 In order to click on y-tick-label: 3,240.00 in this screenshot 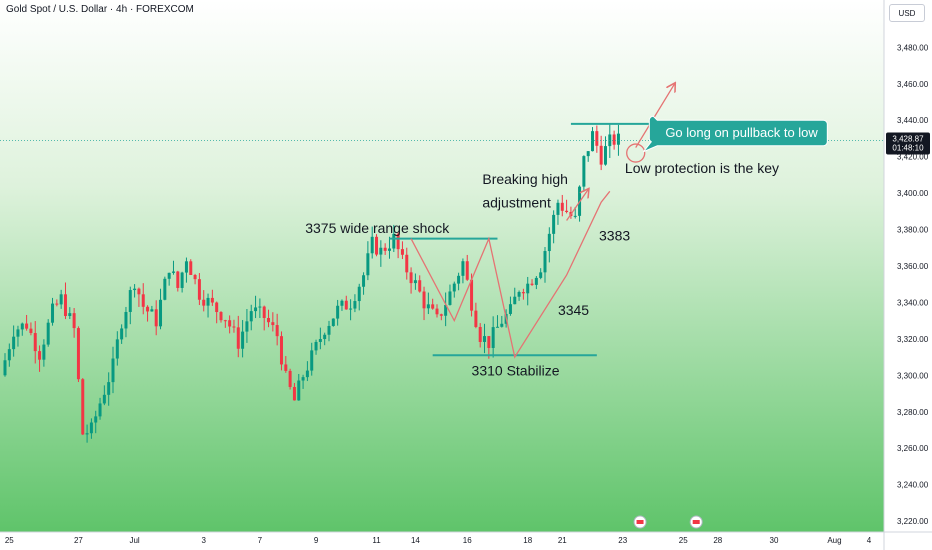, I will do `click(913, 485)`.